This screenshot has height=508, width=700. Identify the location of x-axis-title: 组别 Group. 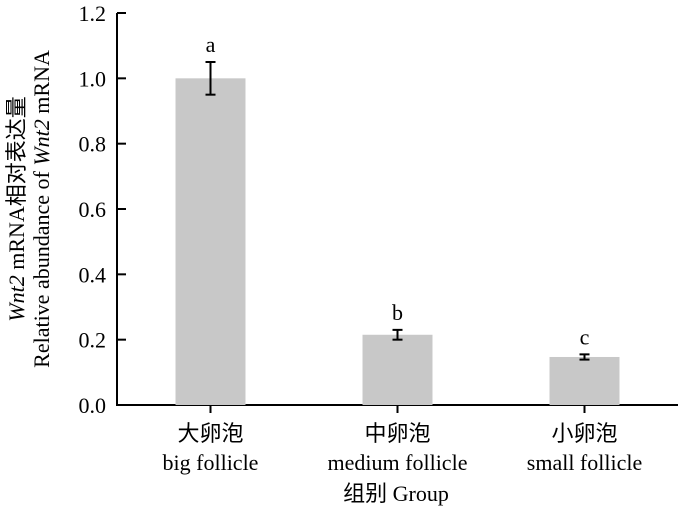
(396, 493).